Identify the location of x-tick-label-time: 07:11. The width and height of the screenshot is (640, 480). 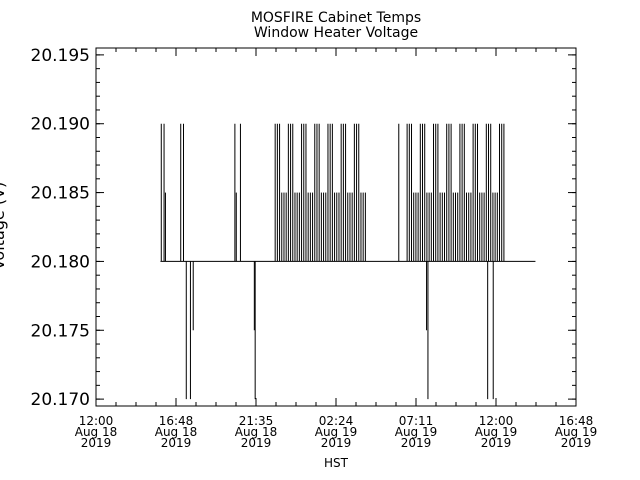
(416, 421).